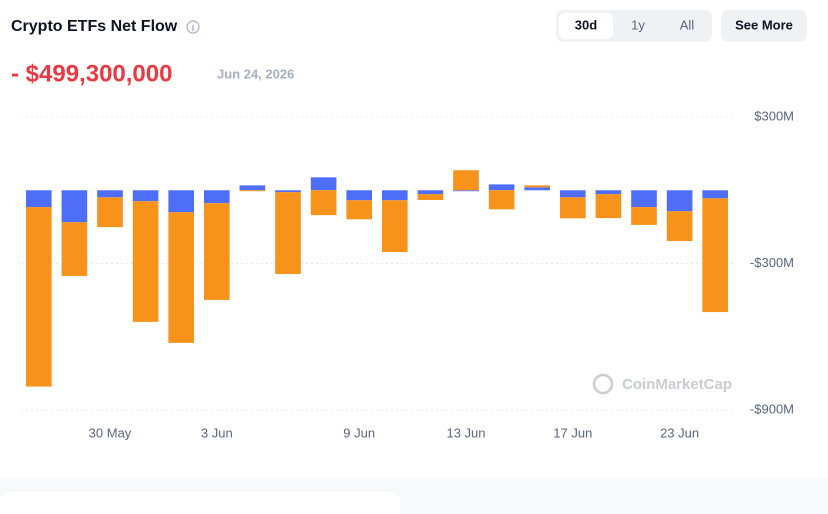  I want to click on net-flow-value: - $499,300,000, so click(91, 73).